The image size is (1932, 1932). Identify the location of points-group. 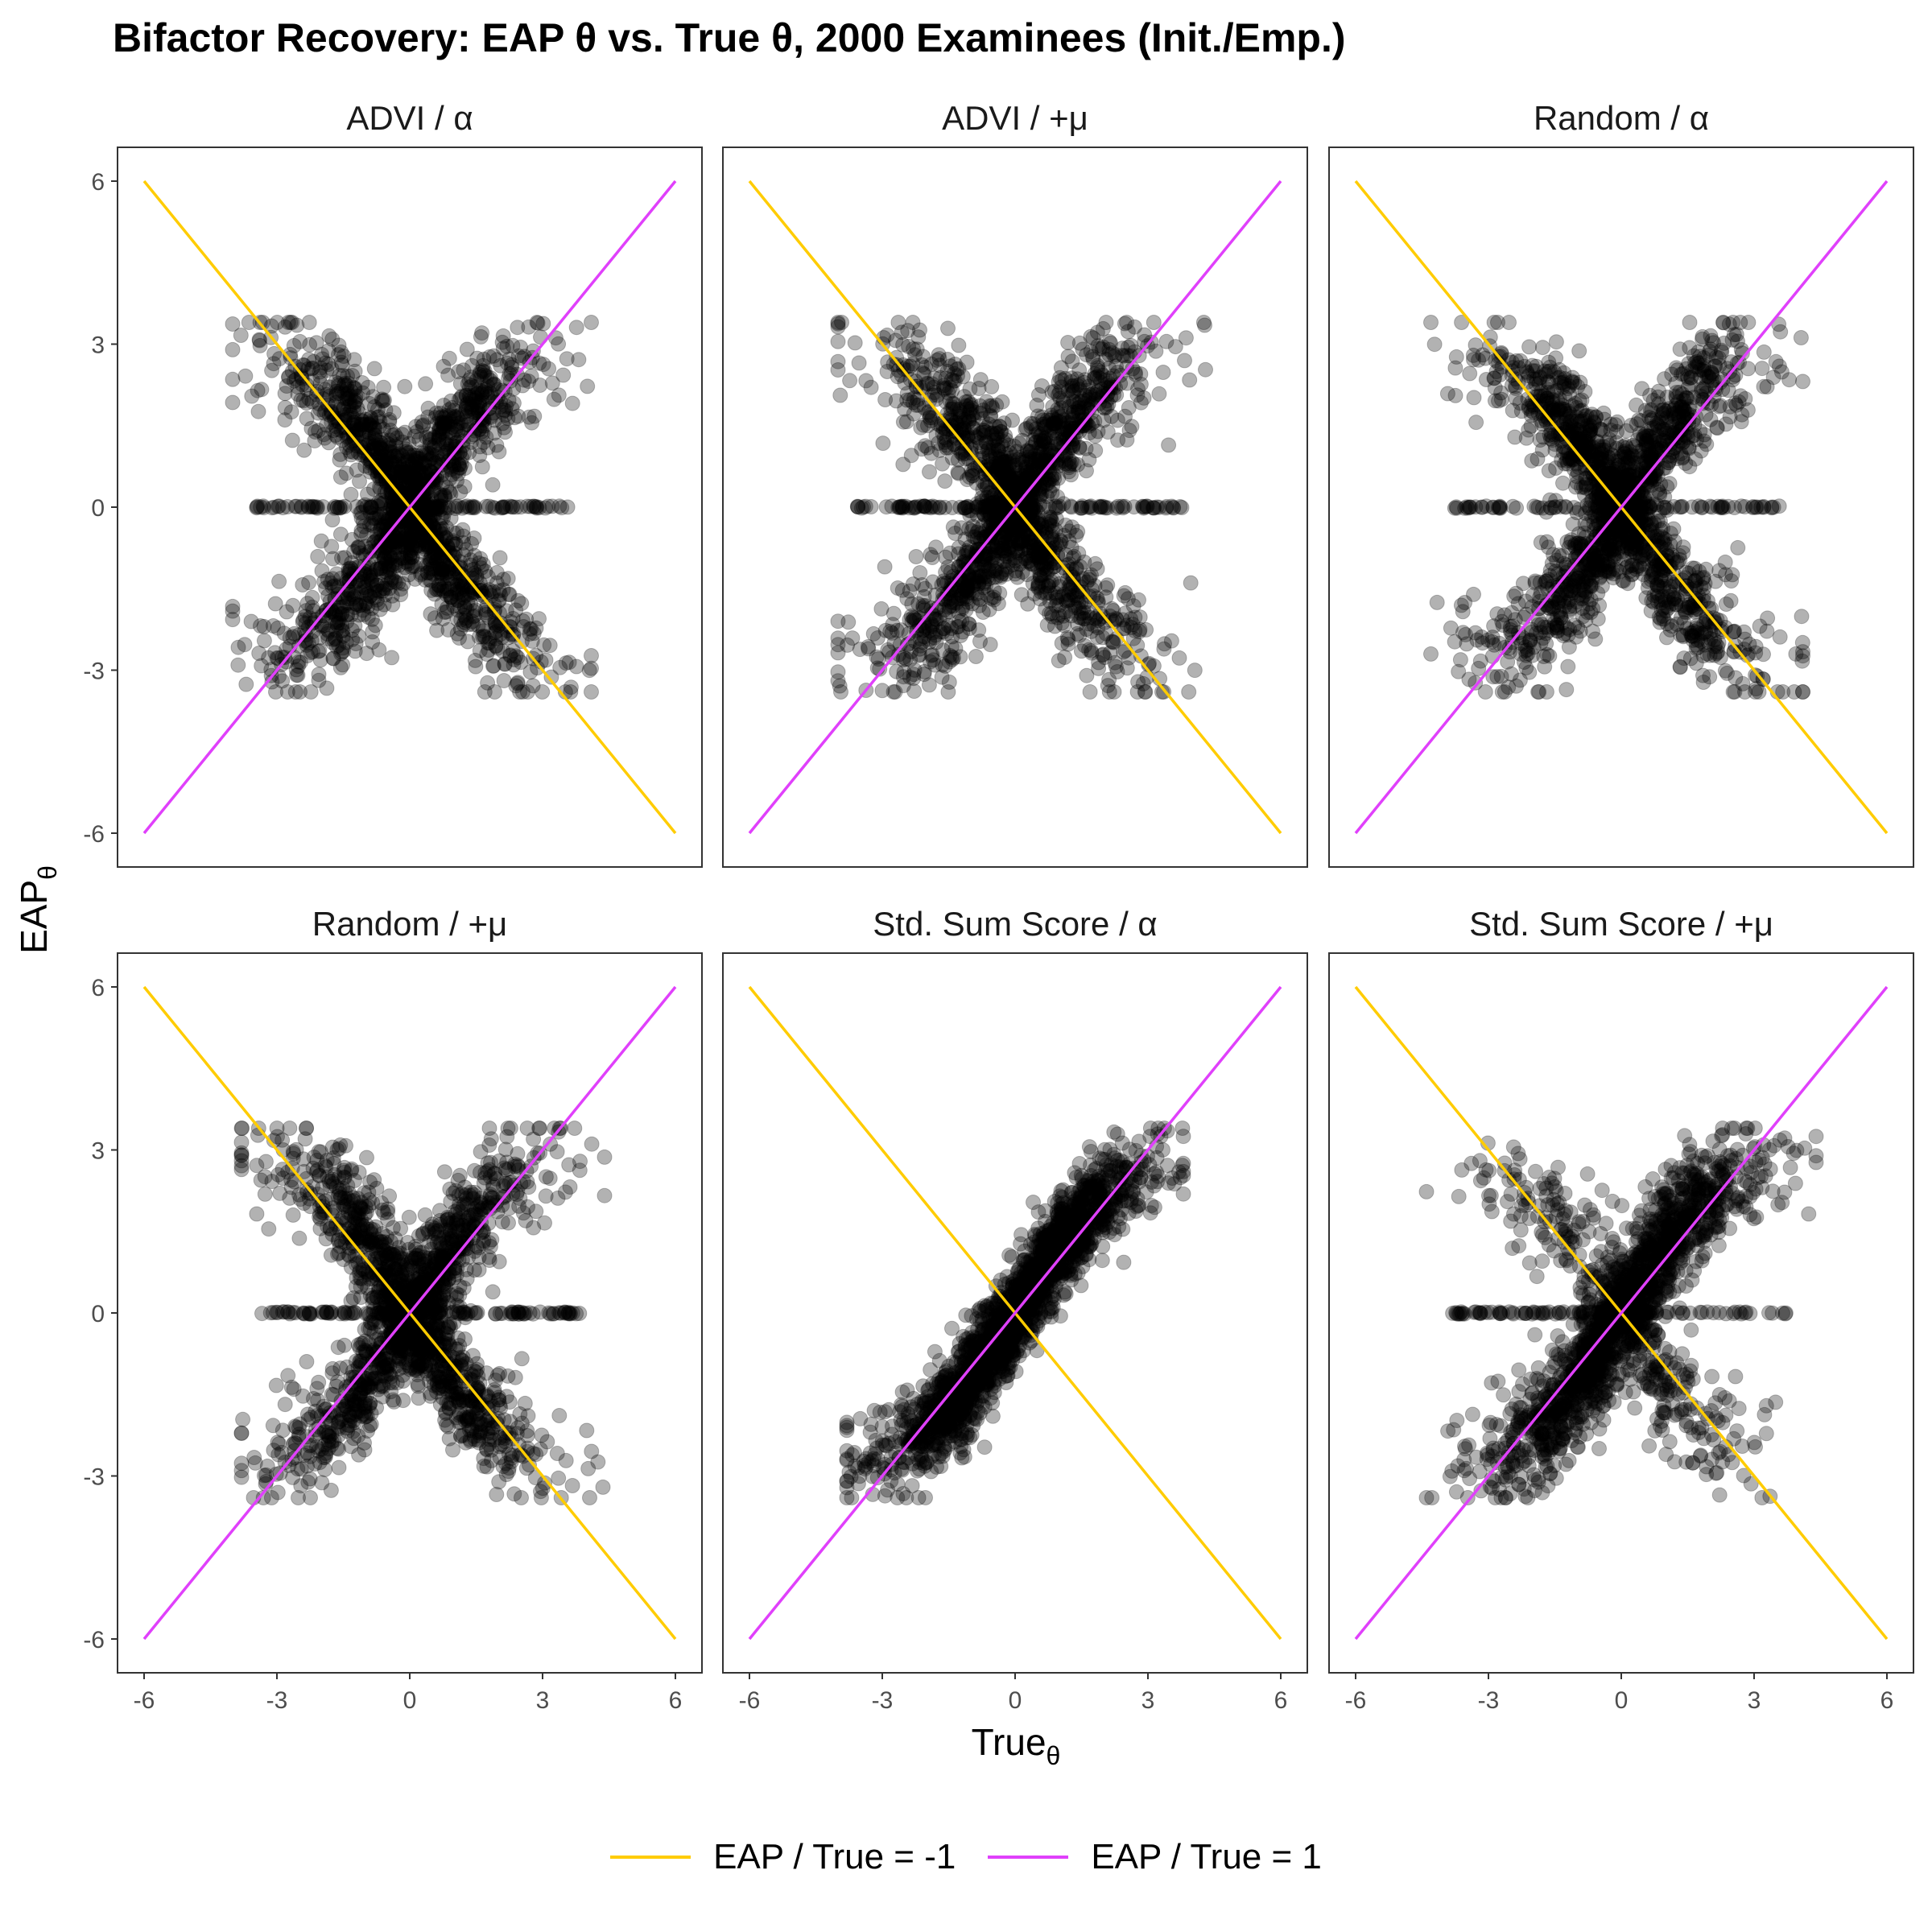
(412, 507).